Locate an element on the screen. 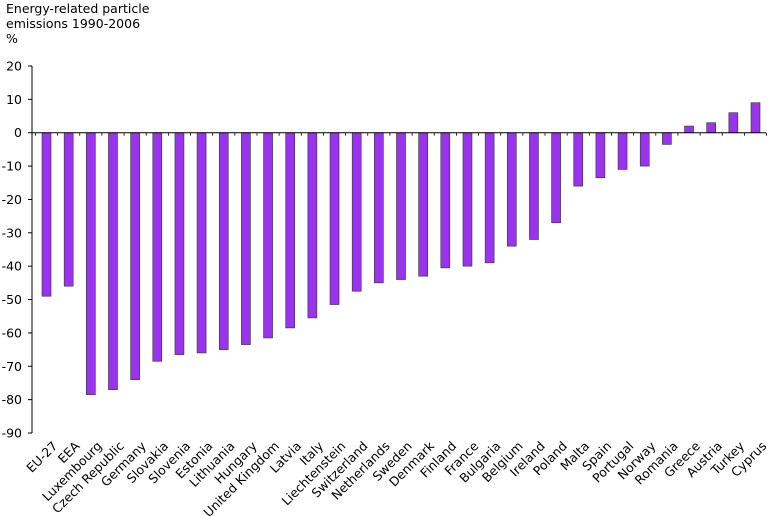 This screenshot has width=768, height=516. bar-spain is located at coordinates (600, 155).